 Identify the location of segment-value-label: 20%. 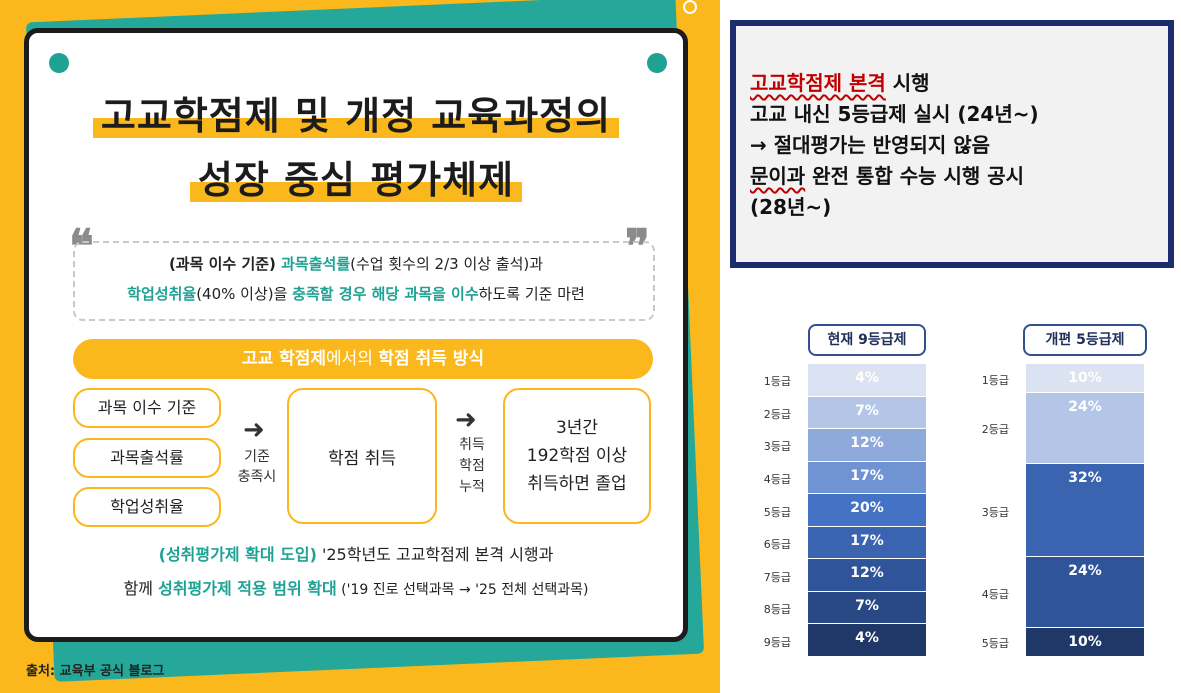
(867, 508).